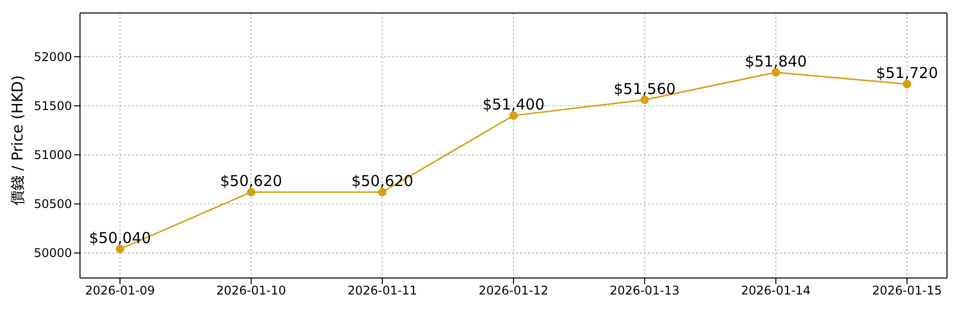 The image size is (960, 320). What do you see at coordinates (775, 291) in the screenshot?
I see `x-tick-label: 2026-01-14` at bounding box center [775, 291].